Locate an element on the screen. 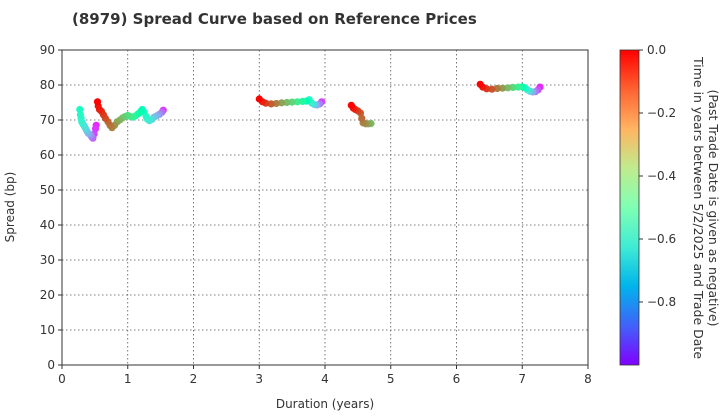 This screenshot has width=720, height=420. y-axis-label: Spread (bp) is located at coordinates (10, 207).